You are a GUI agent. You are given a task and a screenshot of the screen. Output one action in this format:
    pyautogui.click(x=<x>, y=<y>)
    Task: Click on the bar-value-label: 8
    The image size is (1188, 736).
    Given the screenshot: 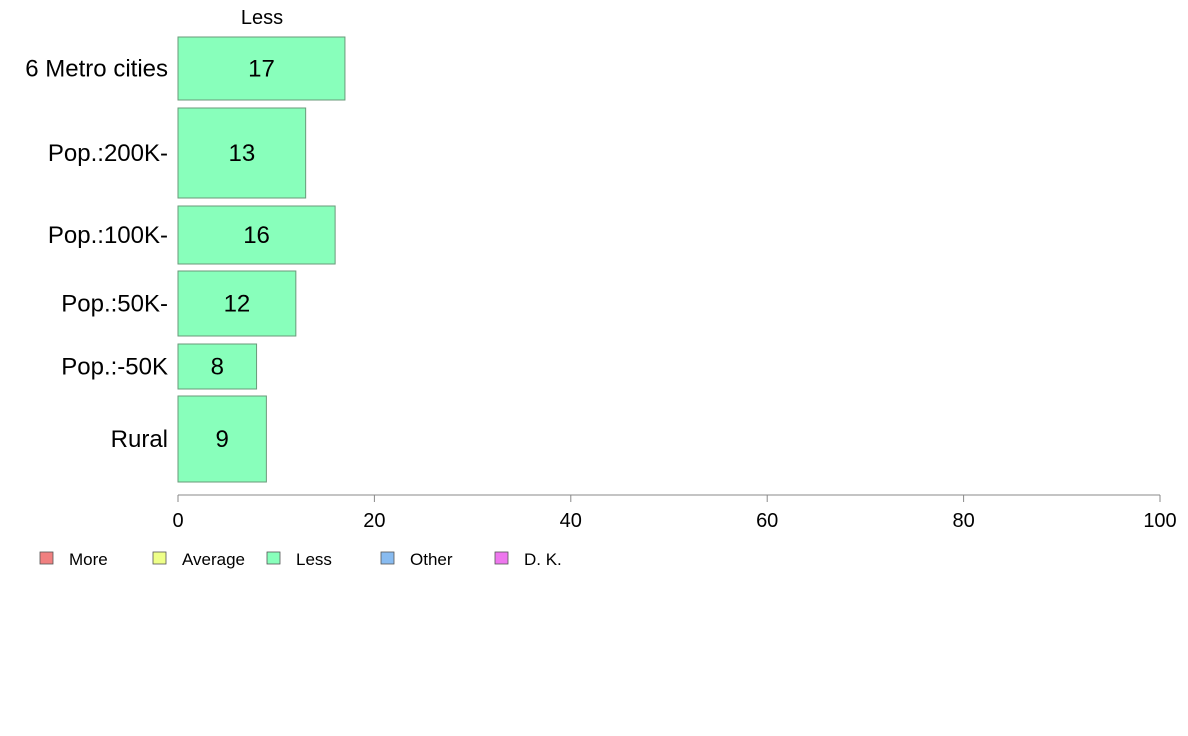 What is the action you would take?
    pyautogui.click(x=217, y=367)
    